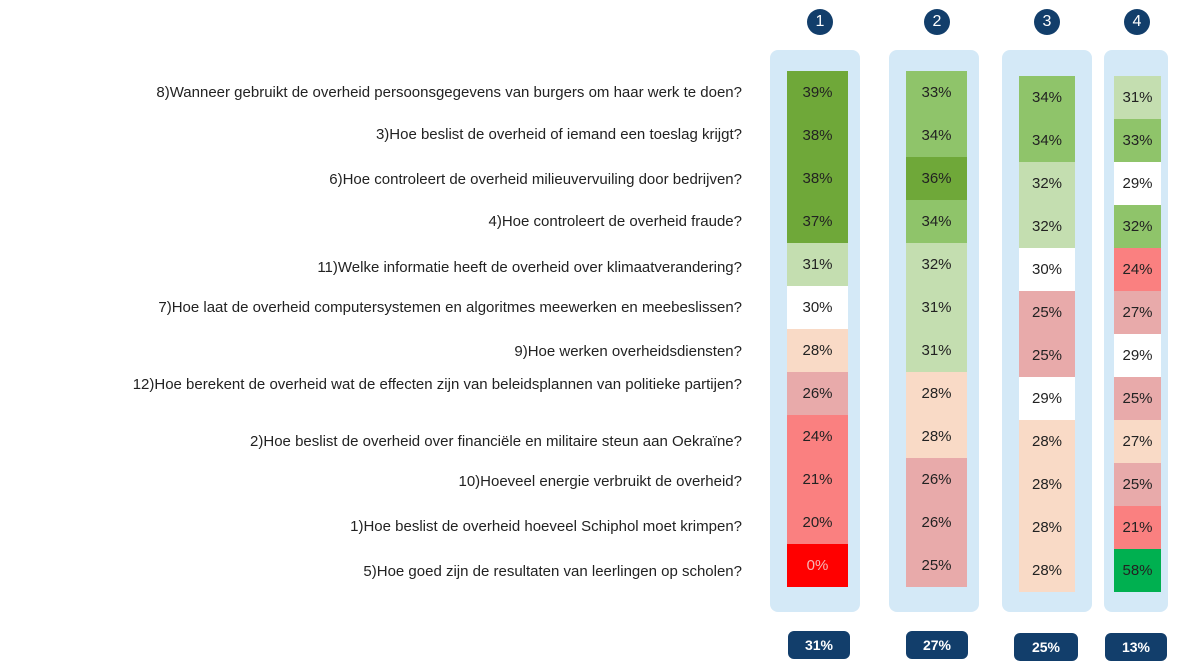 The image size is (1182, 662). What do you see at coordinates (819, 645) in the screenshot?
I see `column-total: 31%` at bounding box center [819, 645].